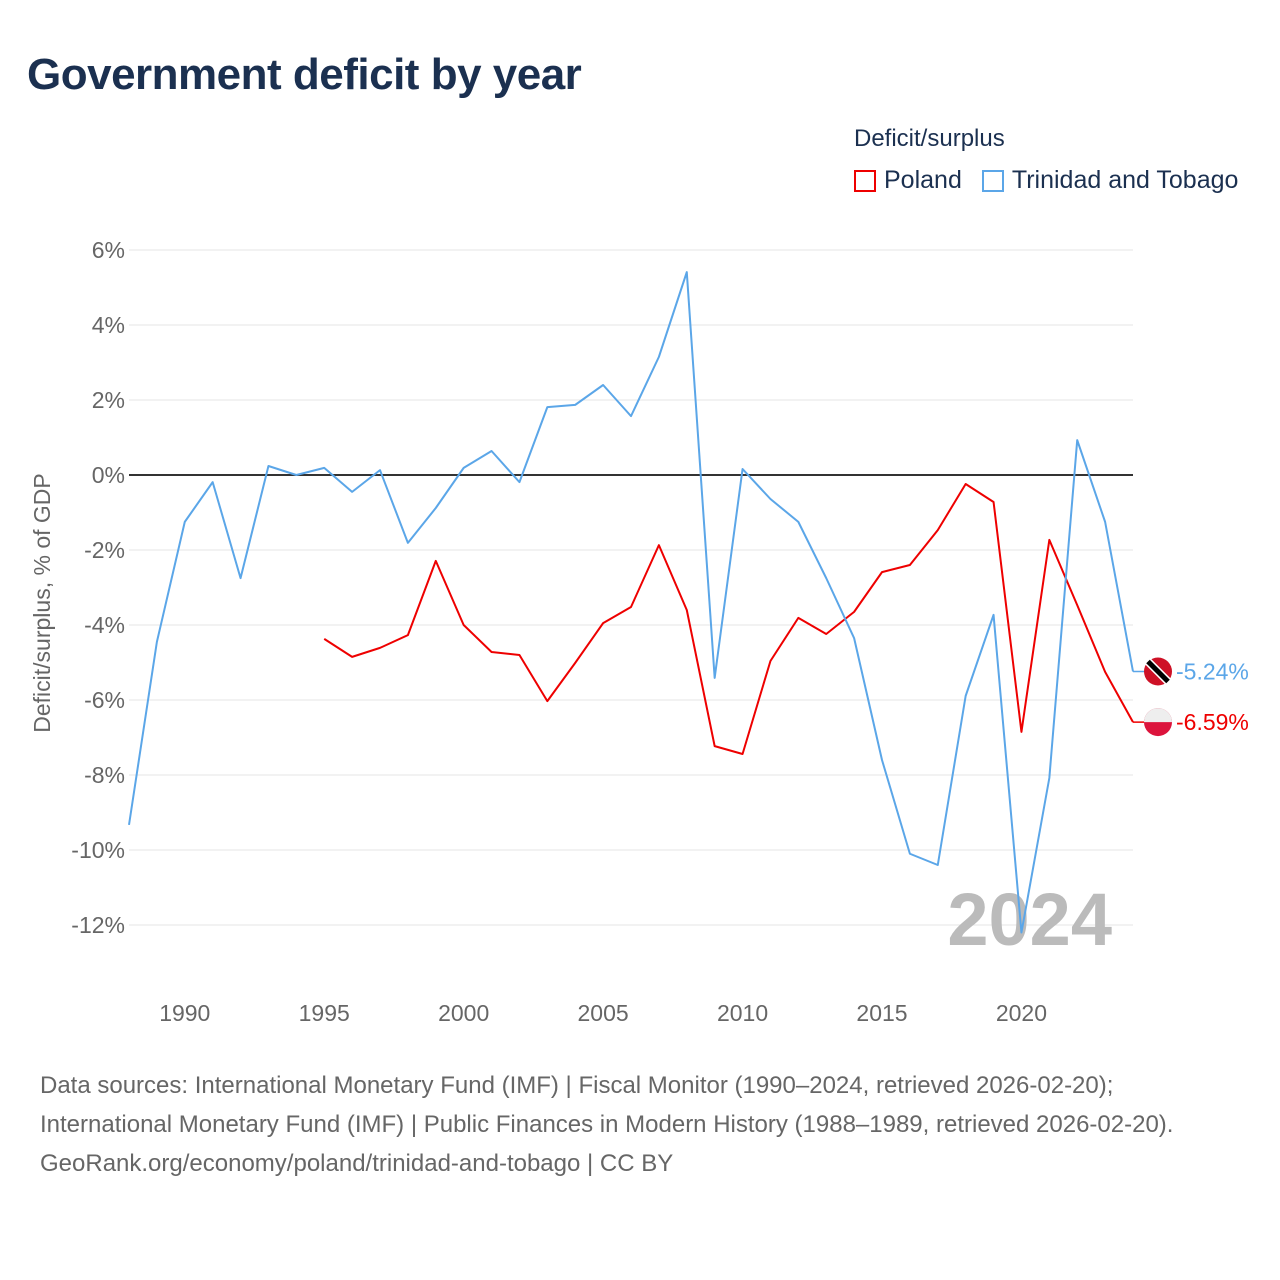  Describe the element at coordinates (104, 775) in the screenshot. I see `y-tick-label: -8%` at that location.